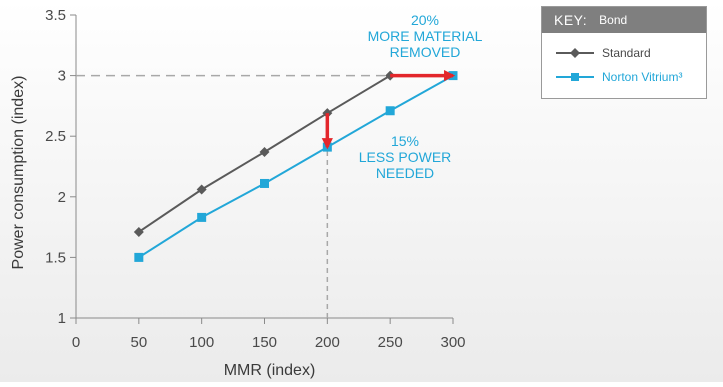 This screenshot has width=723, height=387. I want to click on legend-label-standard: Standard, so click(626, 53).